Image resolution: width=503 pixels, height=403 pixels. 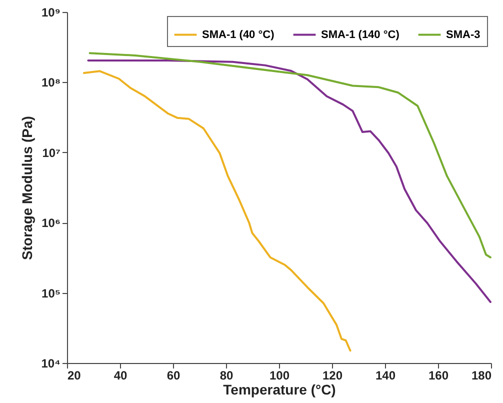 What do you see at coordinates (463, 34) in the screenshot?
I see `legend-label: SMA-3` at bounding box center [463, 34].